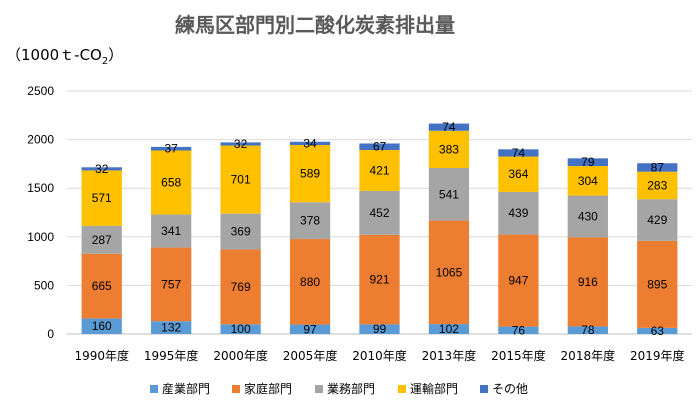  What do you see at coordinates (115, 55) in the screenshot?
I see `unit-label-suffix: ）` at bounding box center [115, 55].